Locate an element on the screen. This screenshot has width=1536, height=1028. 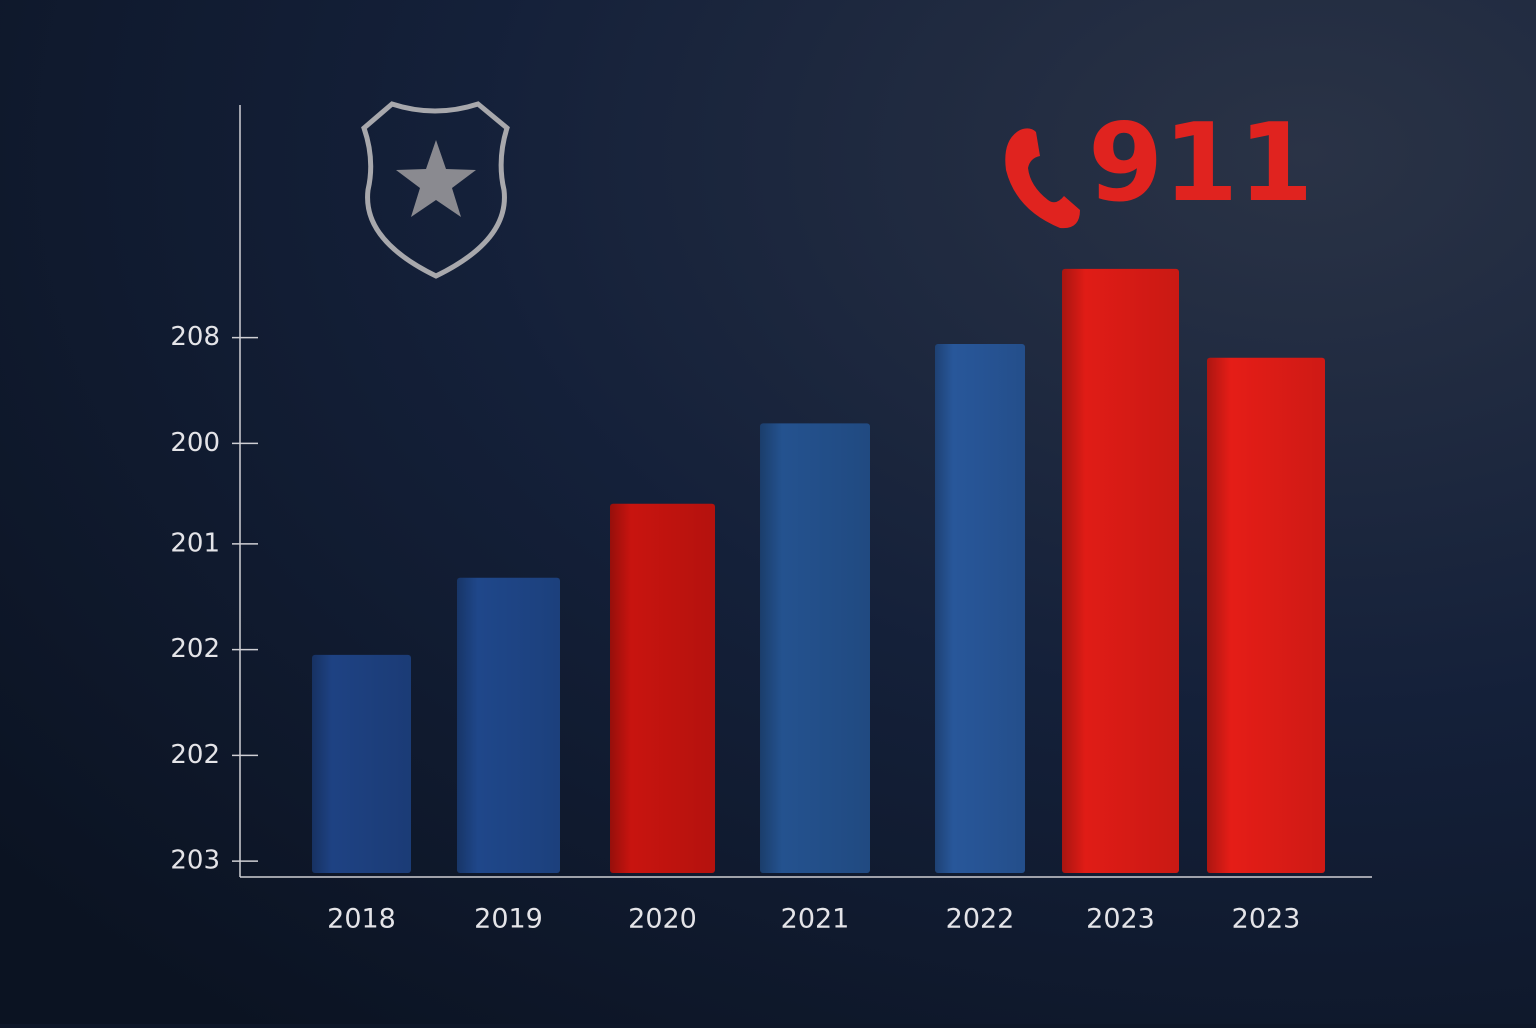
phone-icon is located at coordinates (1042, 178).